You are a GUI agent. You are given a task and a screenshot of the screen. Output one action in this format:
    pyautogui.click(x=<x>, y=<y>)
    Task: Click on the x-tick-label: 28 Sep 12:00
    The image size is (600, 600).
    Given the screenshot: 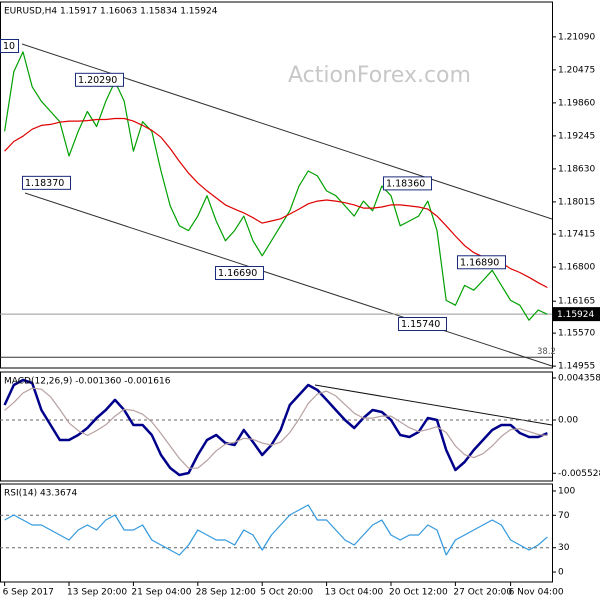 What is the action you would take?
    pyautogui.click(x=226, y=593)
    